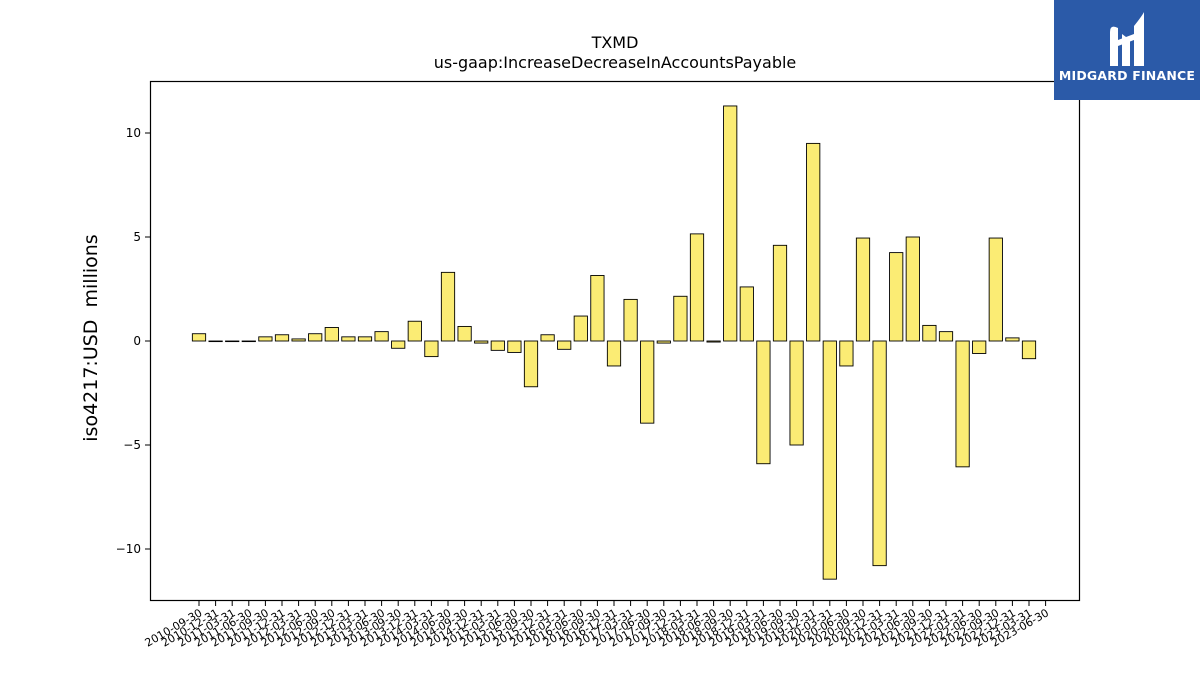 Image resolution: width=1200 pixels, height=675 pixels. Describe the element at coordinates (132, 445) in the screenshot. I see `y-tick-label: −5` at that location.